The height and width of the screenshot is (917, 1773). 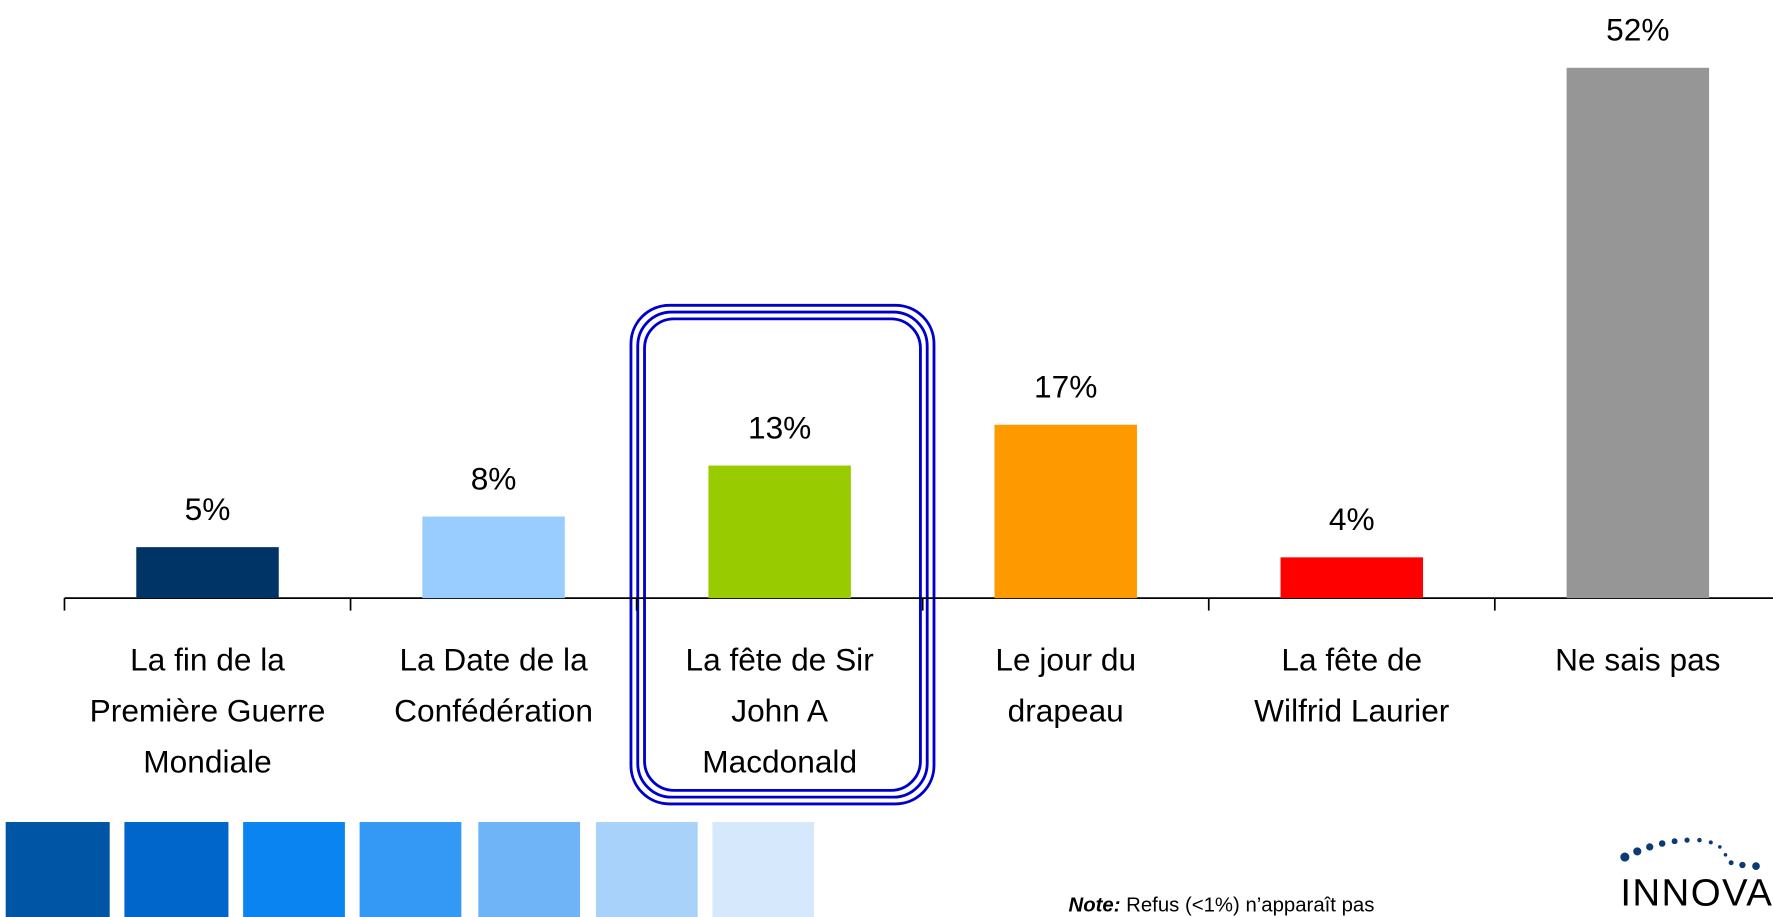 I want to click on value-label: 17%, so click(x=1065, y=387).